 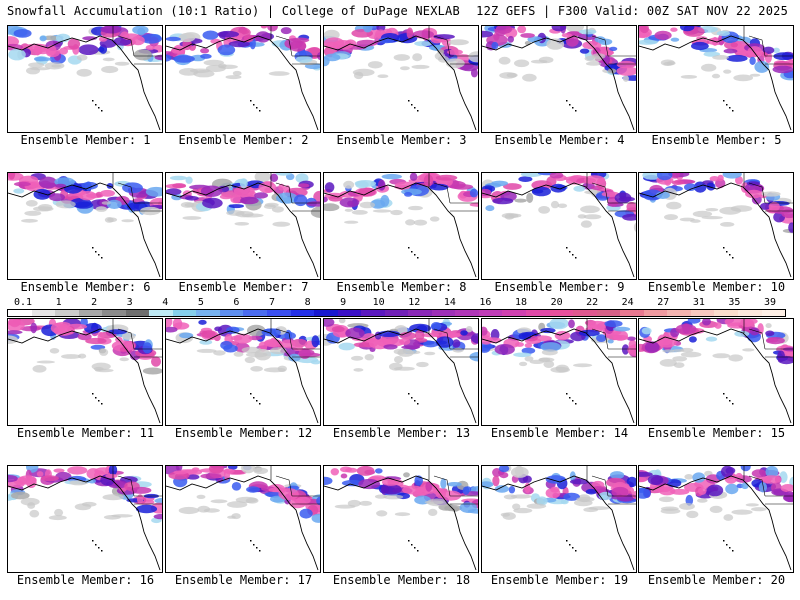 I want to click on colorbar-tick-label: 6, so click(x=236, y=302).